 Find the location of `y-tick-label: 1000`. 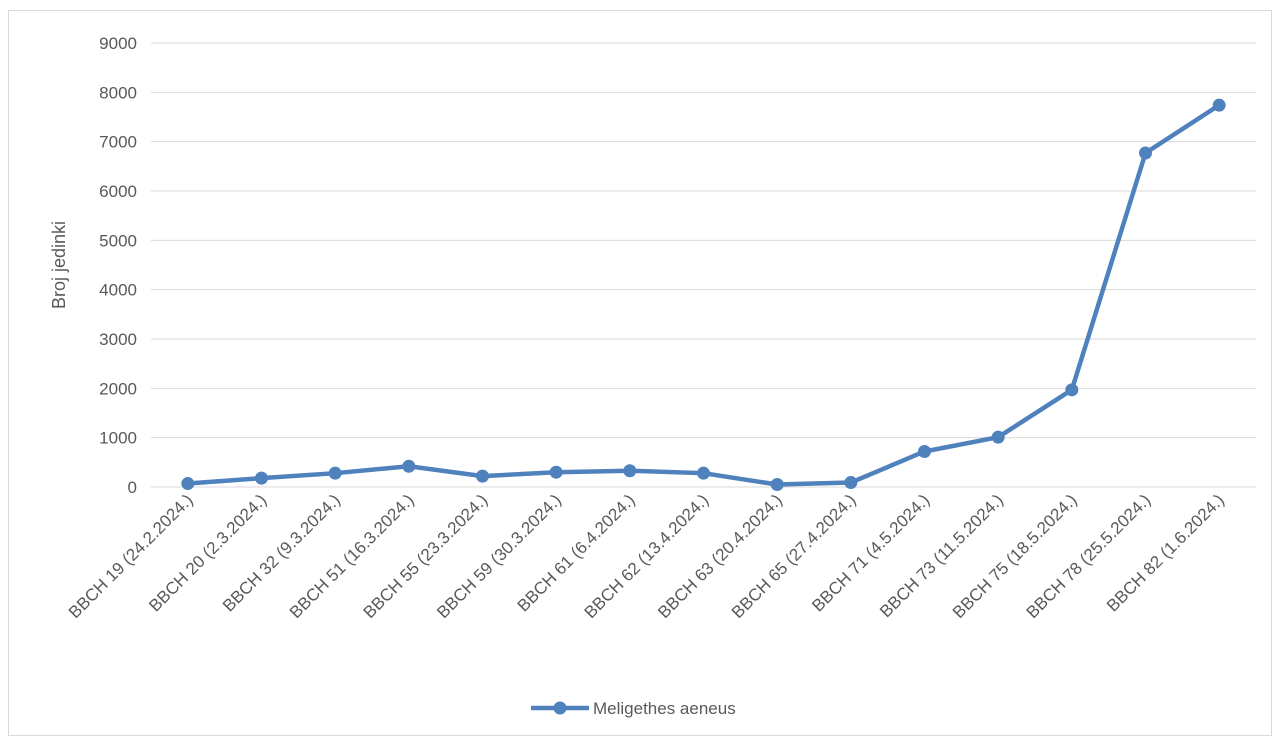

y-tick-label: 1000 is located at coordinates (118, 438).